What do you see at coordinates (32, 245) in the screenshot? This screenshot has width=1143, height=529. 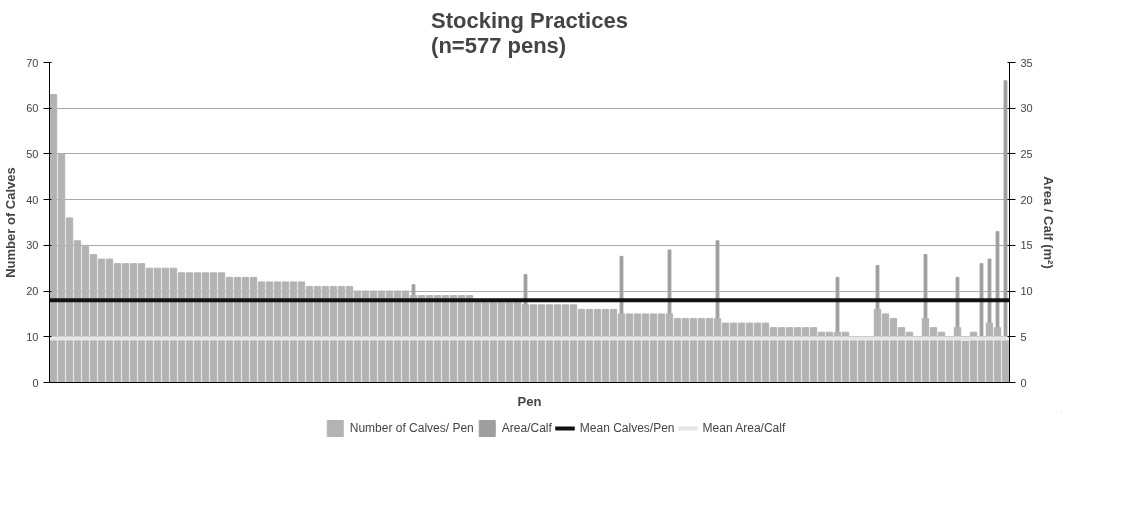 I see `y-tick-label: 30` at bounding box center [32, 245].